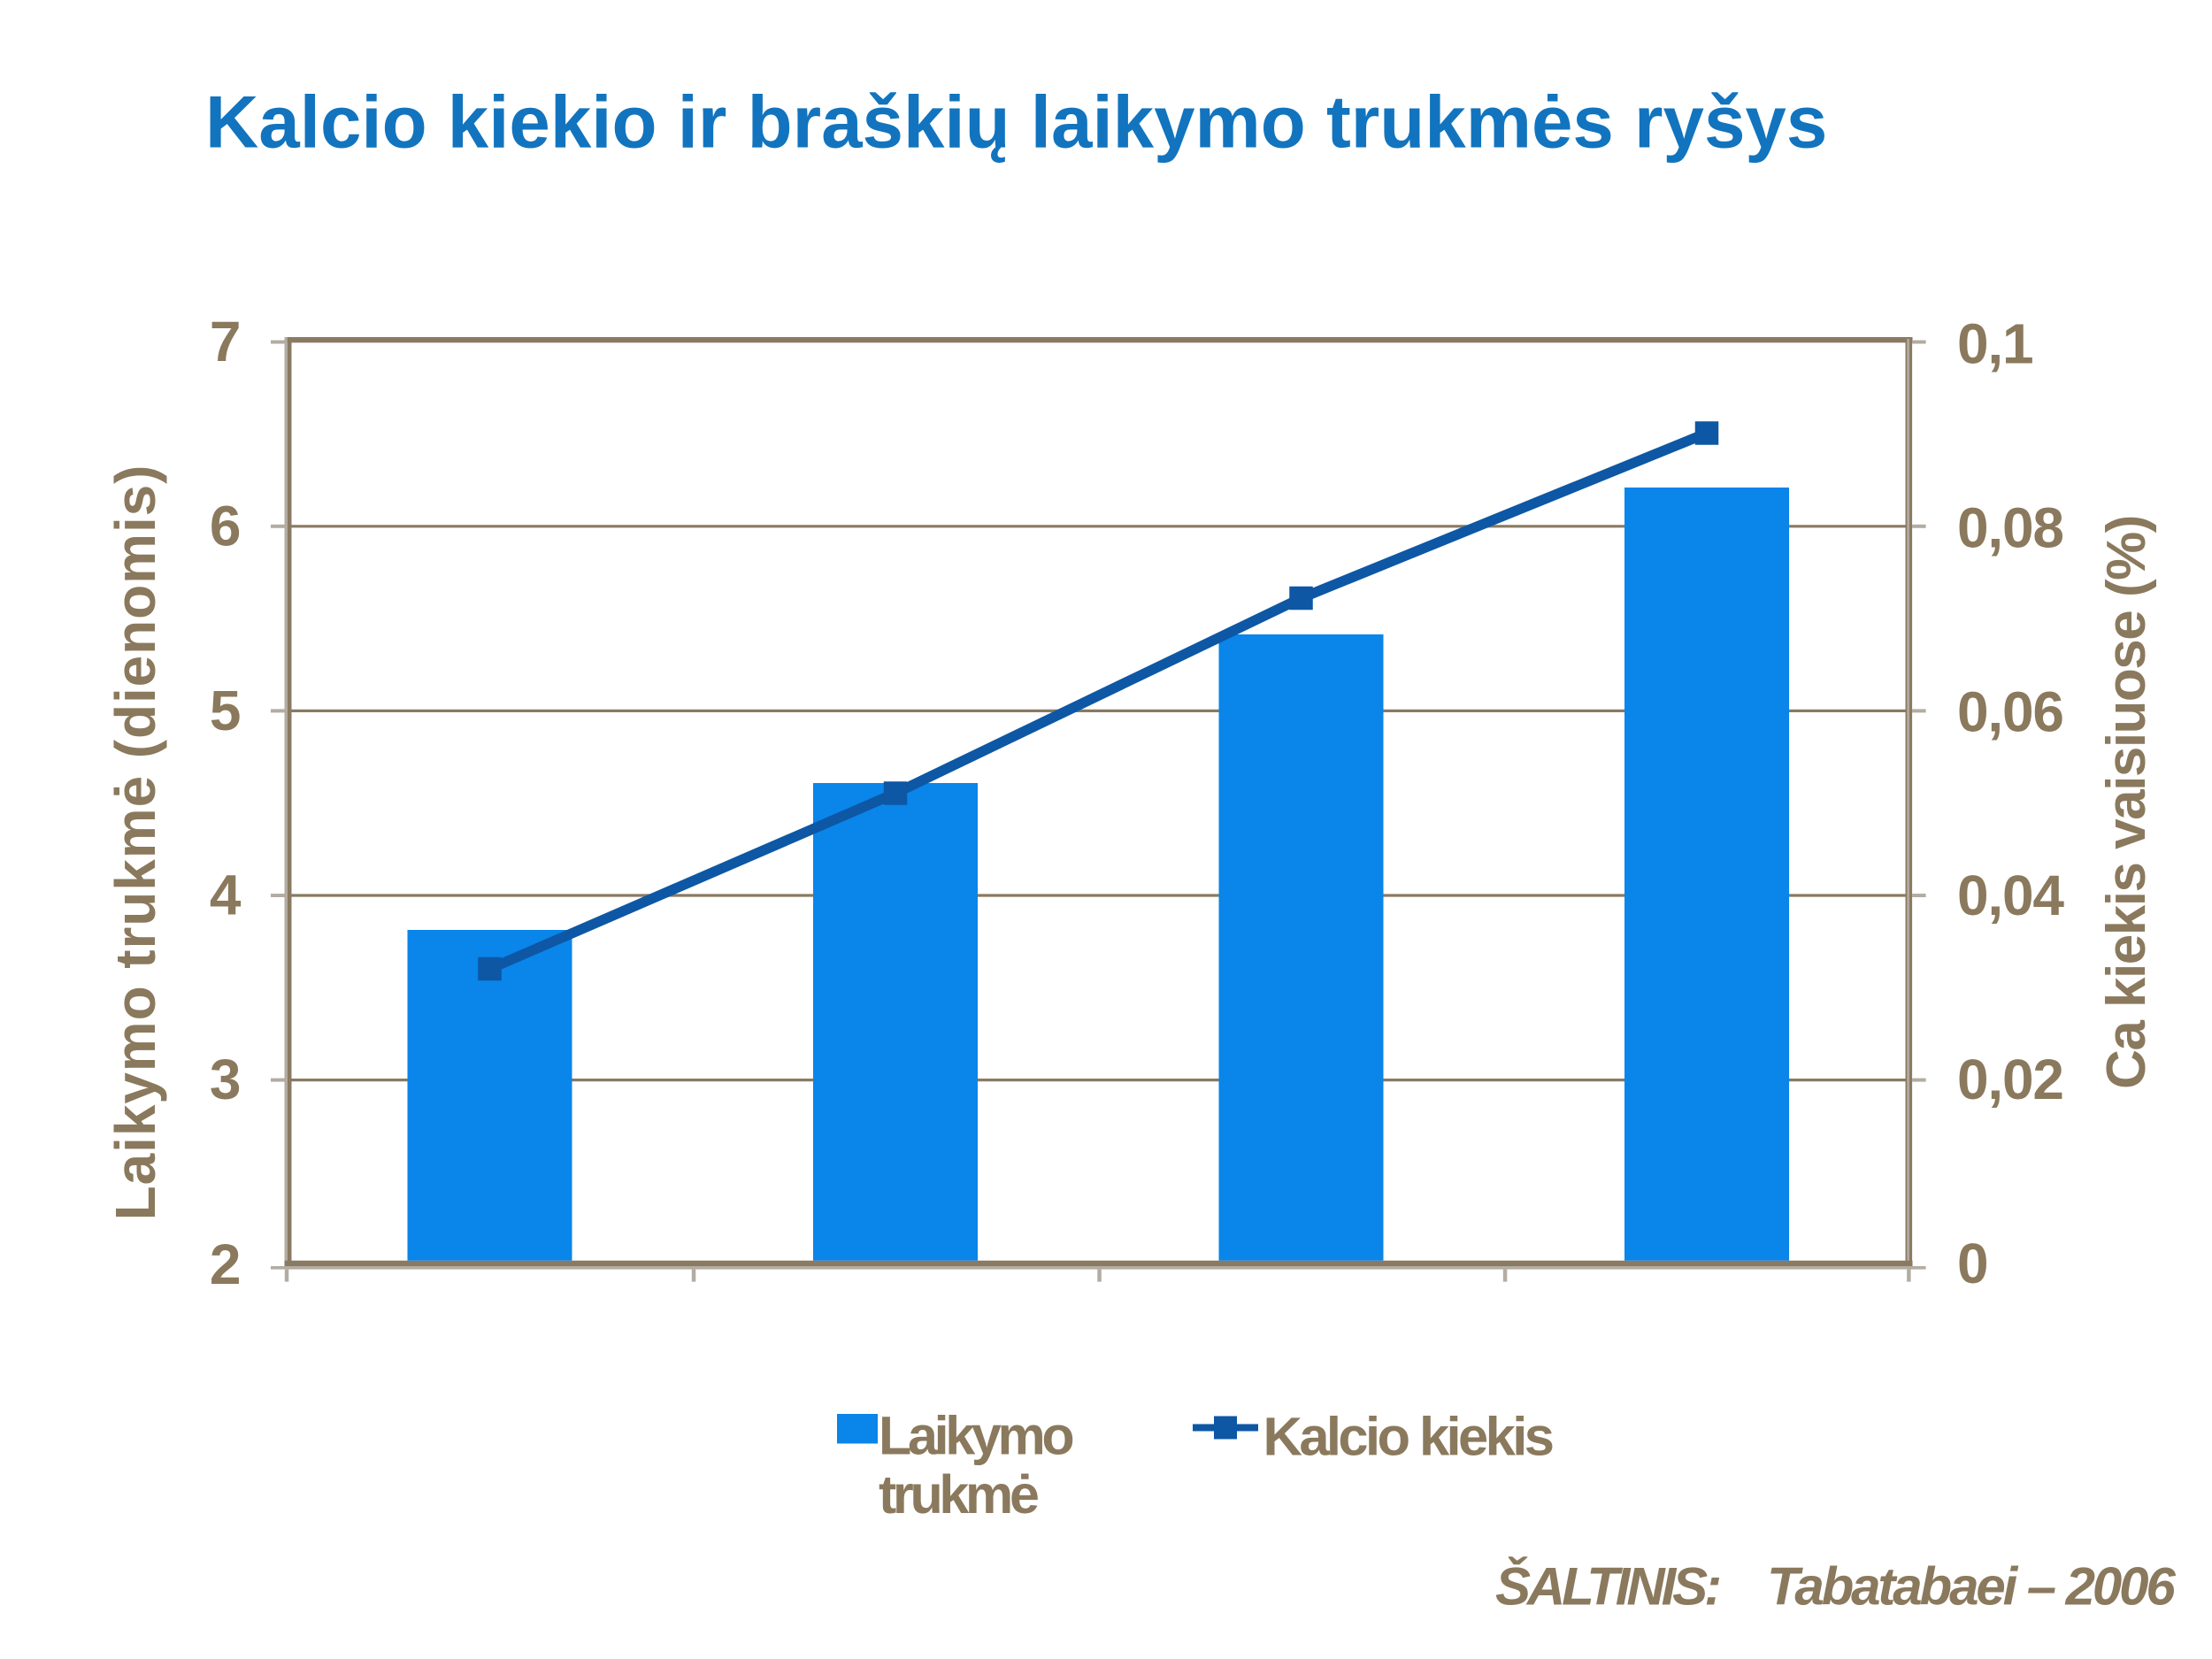 This screenshot has width=2212, height=1659. Describe the element at coordinates (1972, 1587) in the screenshot. I see `svg-text: Tabatabaei – 2006` at that location.